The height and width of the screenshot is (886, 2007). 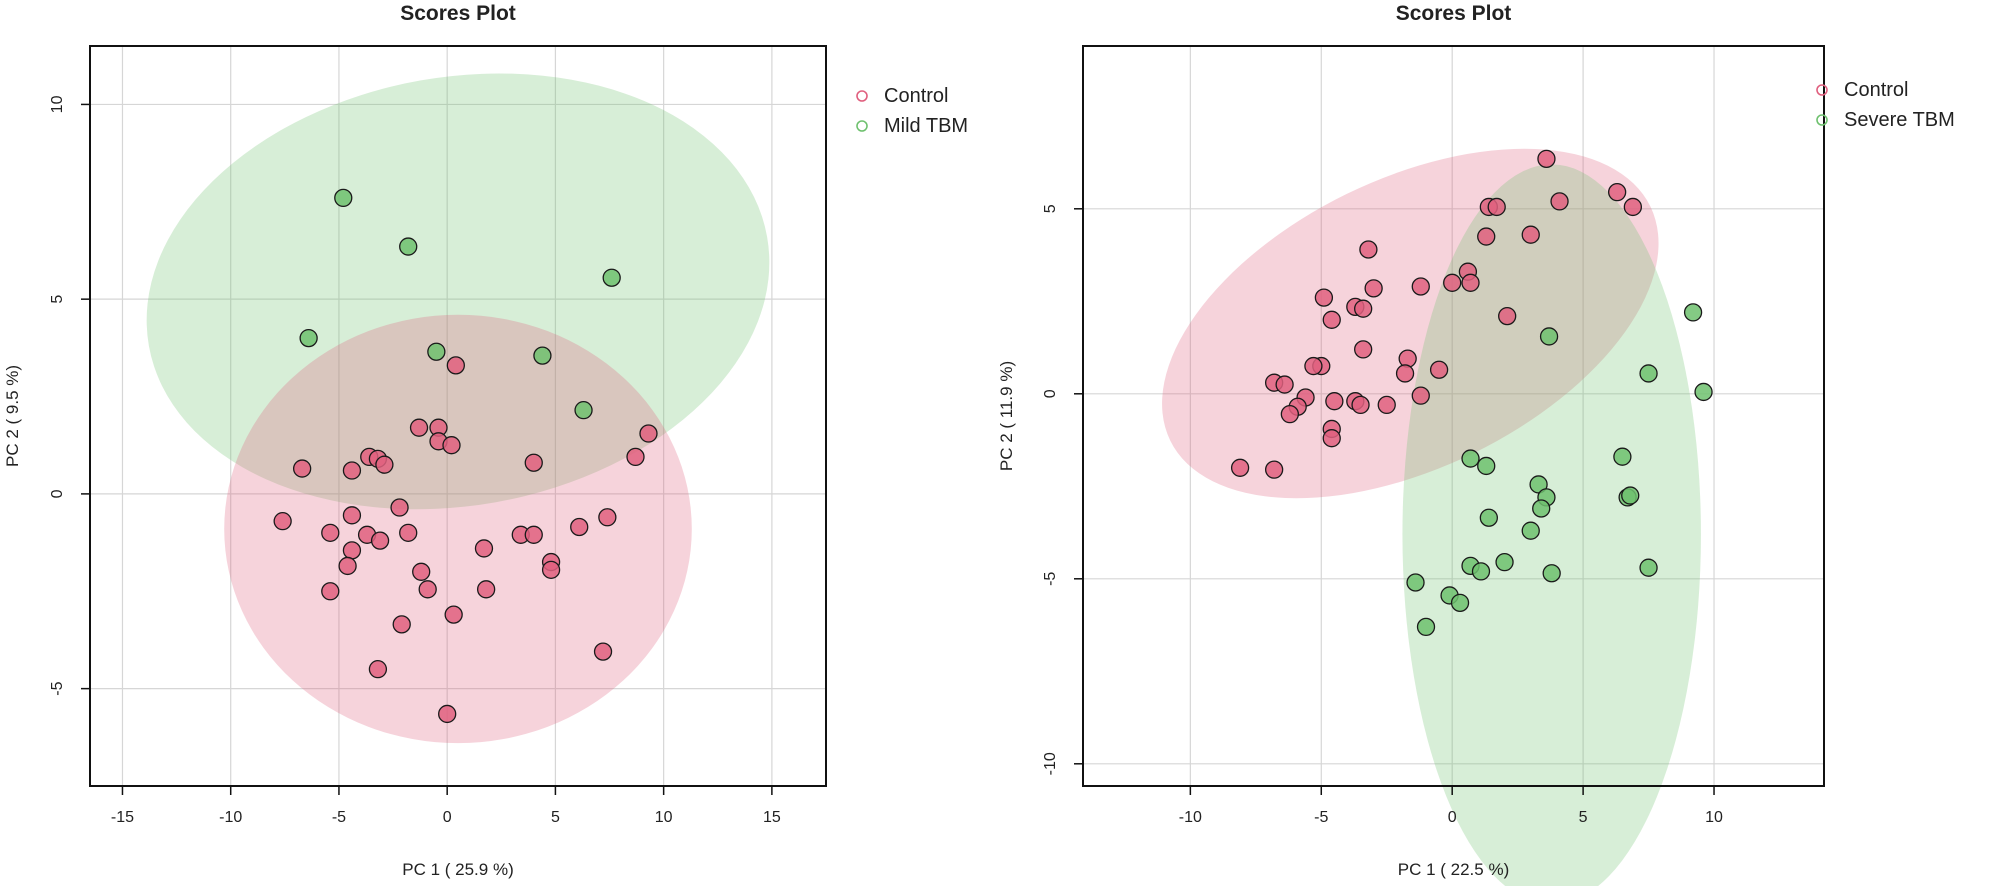 I want to click on y-axis-label: PC 2 ( 11.9 %), so click(x=1006, y=416).